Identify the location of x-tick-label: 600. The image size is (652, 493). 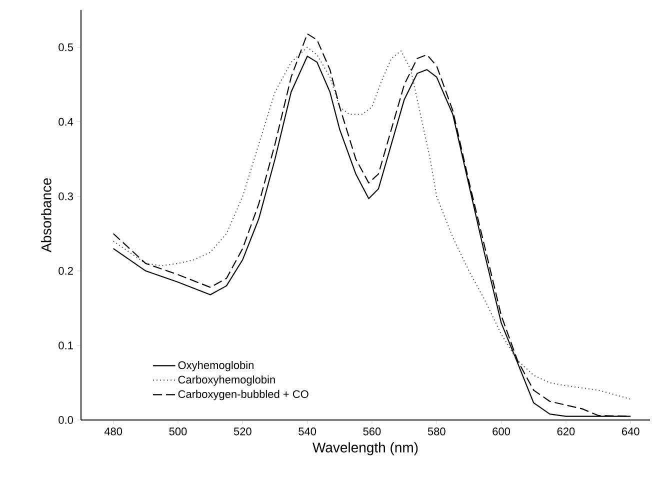
(501, 432).